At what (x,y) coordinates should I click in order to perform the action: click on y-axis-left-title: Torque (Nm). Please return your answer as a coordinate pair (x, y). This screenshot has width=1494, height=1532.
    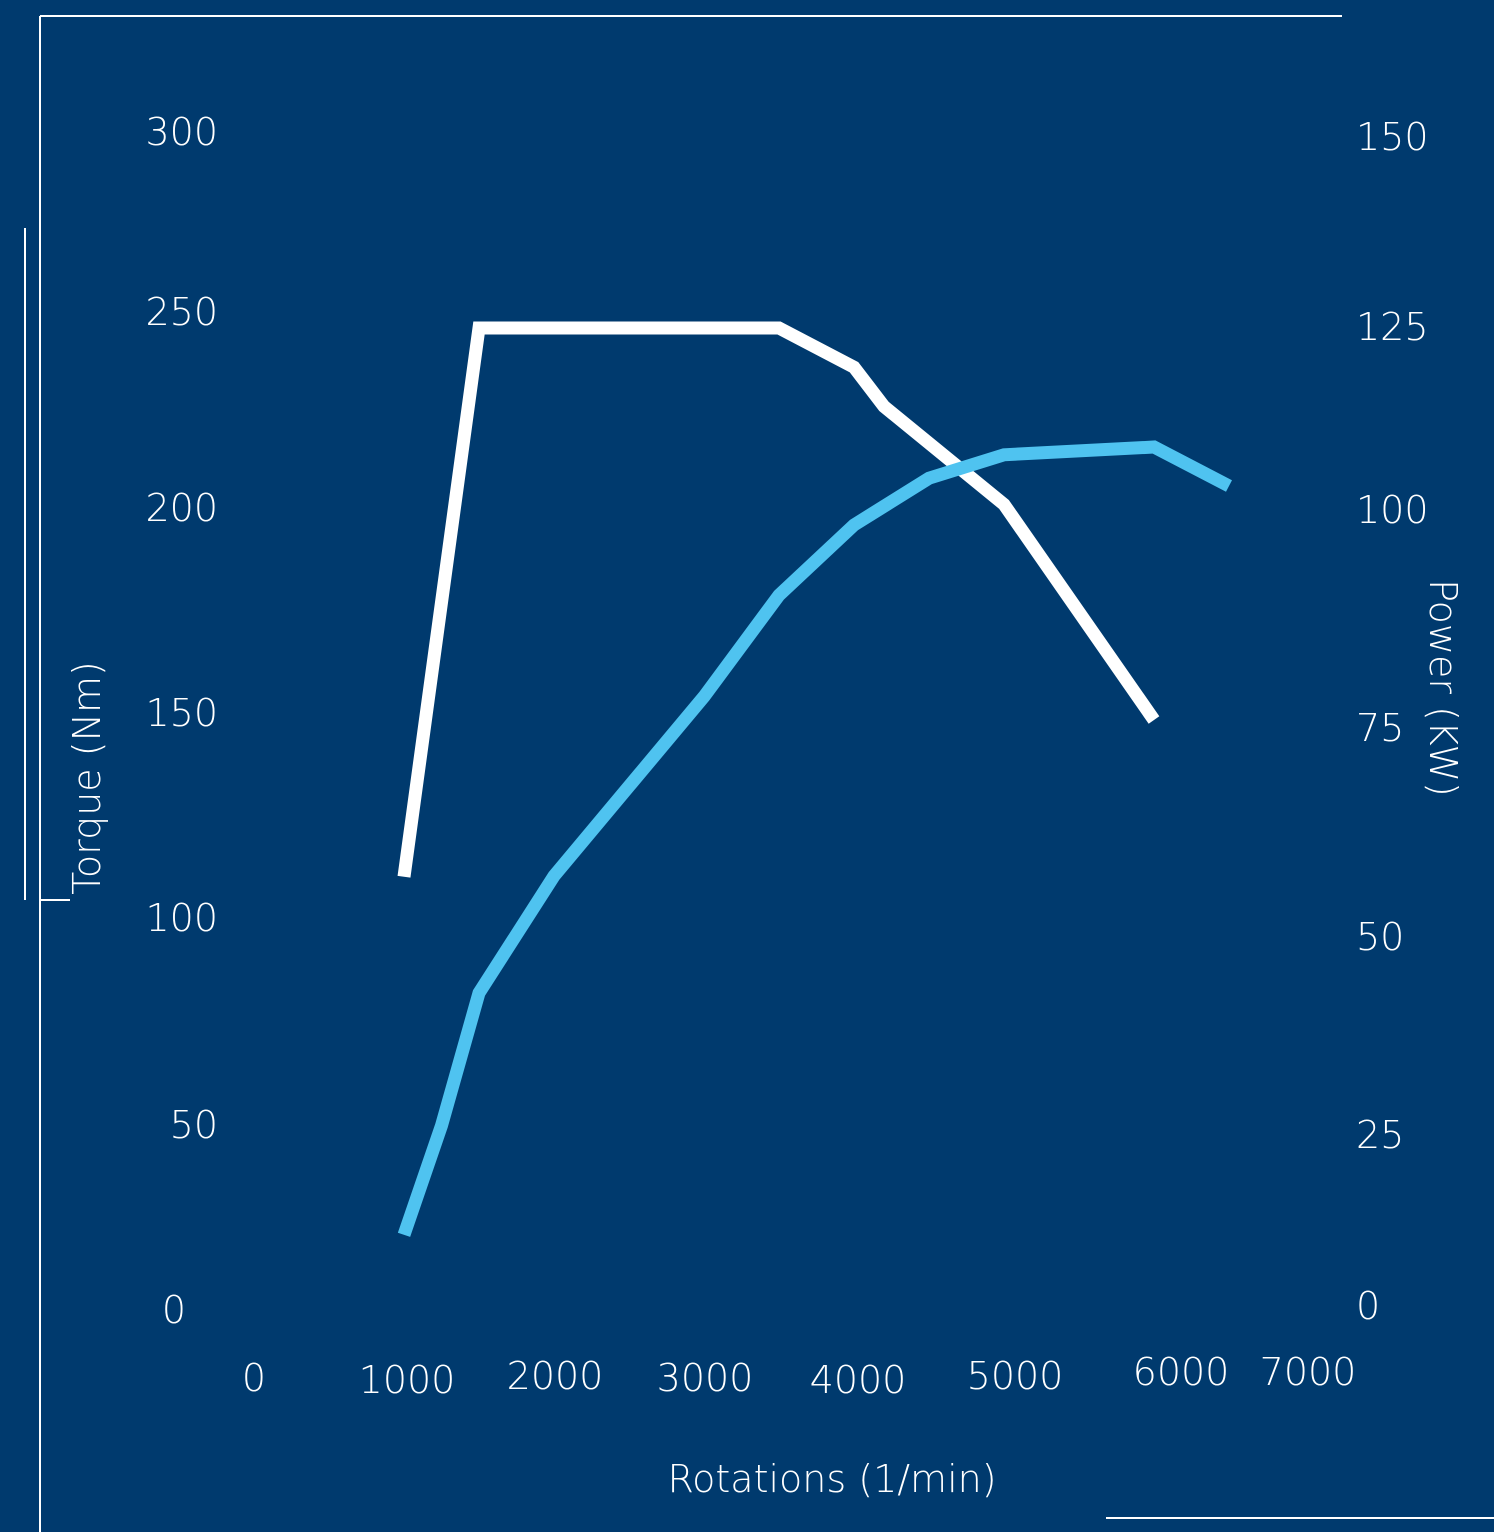
    Looking at the image, I should click on (87, 778).